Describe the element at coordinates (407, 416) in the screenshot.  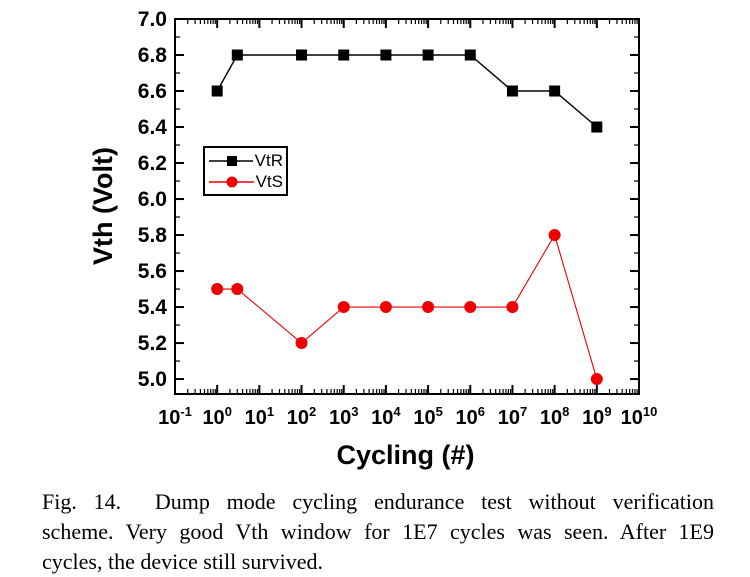
I see `x-axis-tick-labels: 10⁻¹ 10⁰ 10¹ 10² 10³ 10⁴ 10⁵ 10⁶ 10⁷ 10⁸ 10⁹ 10¹⁰` at that location.